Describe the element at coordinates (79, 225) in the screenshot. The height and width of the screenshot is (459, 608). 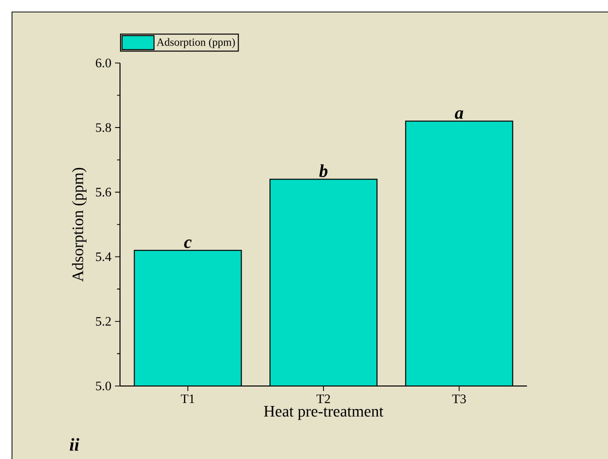
I see `y-axis-title: Adsorption (ppm)` at that location.